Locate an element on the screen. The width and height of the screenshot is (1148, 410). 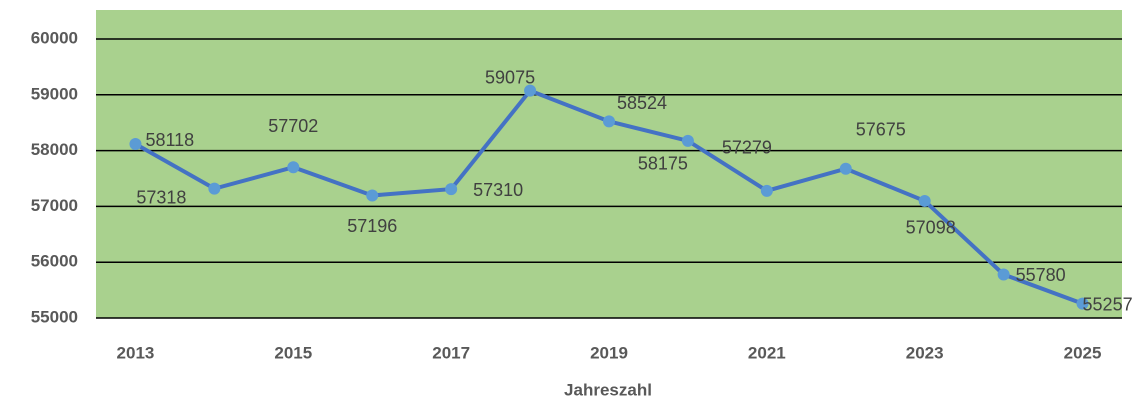
y-tick-label: 58000 is located at coordinates (54, 149).